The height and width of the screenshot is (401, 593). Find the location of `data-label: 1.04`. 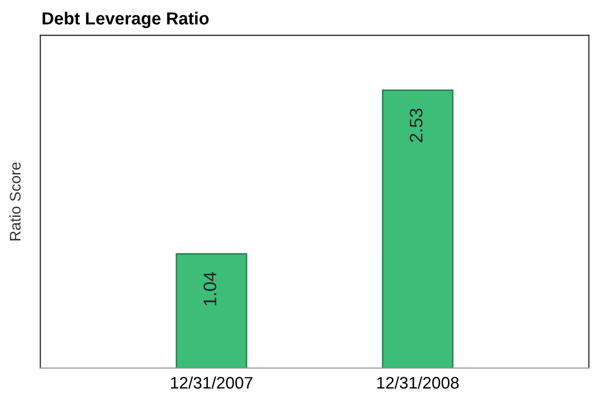

data-label: 1.04 is located at coordinates (210, 289).